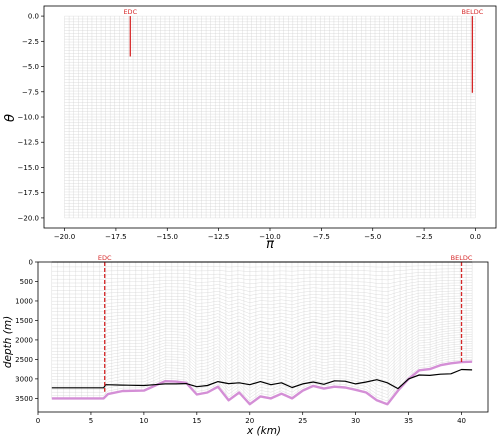 This screenshot has height=438, width=500. I want to click on y-tick-label: 2000, so click(24, 340).